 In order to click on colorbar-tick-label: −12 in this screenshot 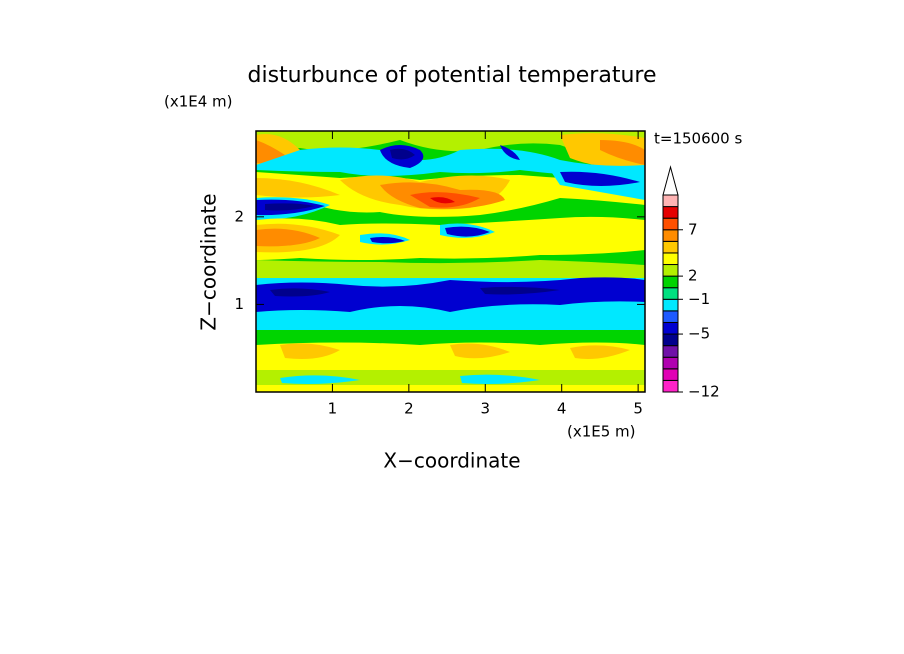, I will do `click(704, 392)`.